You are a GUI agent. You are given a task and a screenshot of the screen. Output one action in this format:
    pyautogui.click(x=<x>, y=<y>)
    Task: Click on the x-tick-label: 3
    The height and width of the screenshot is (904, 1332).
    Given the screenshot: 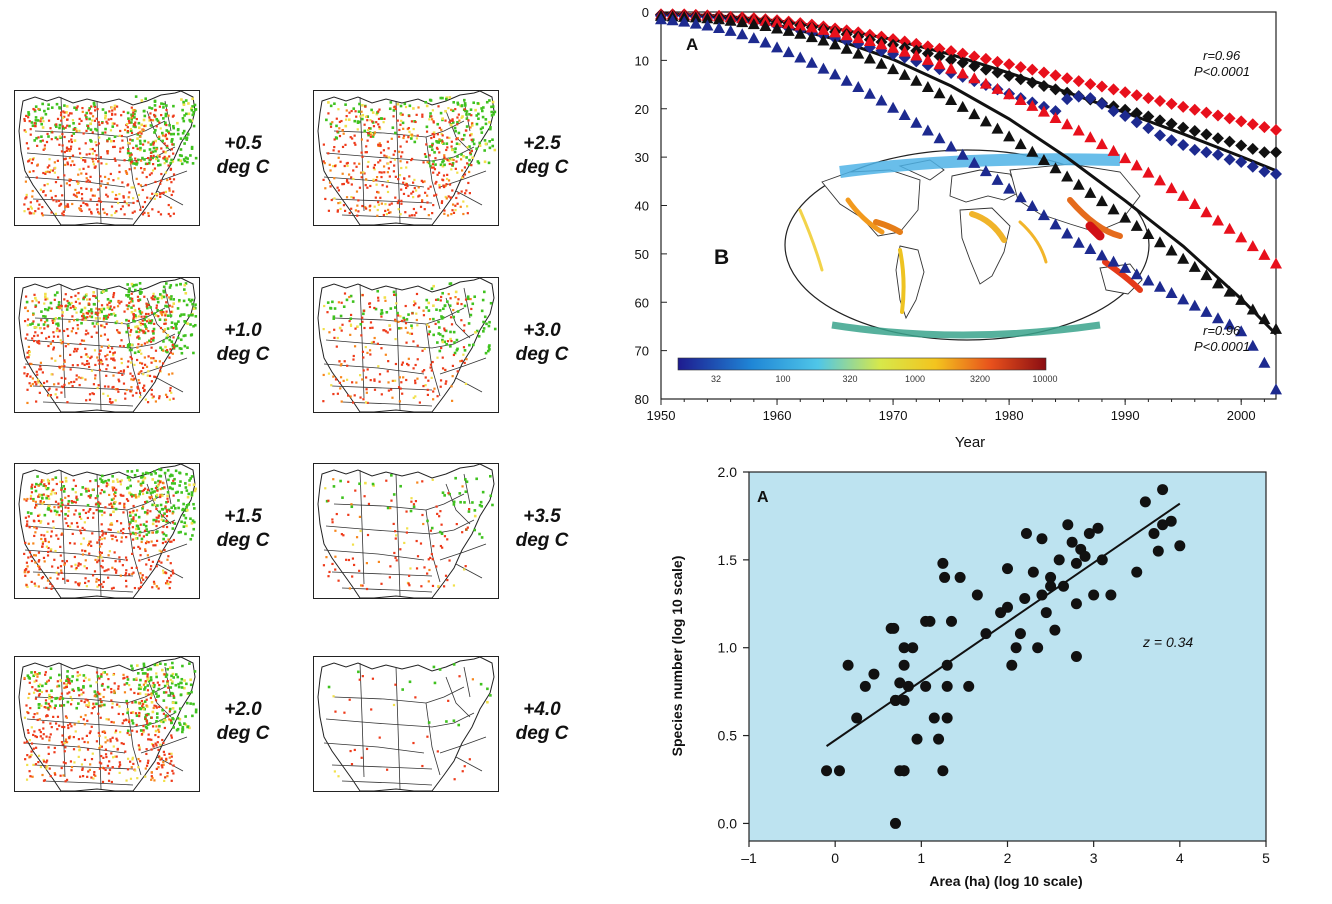 What is the action you would take?
    pyautogui.click(x=1094, y=858)
    